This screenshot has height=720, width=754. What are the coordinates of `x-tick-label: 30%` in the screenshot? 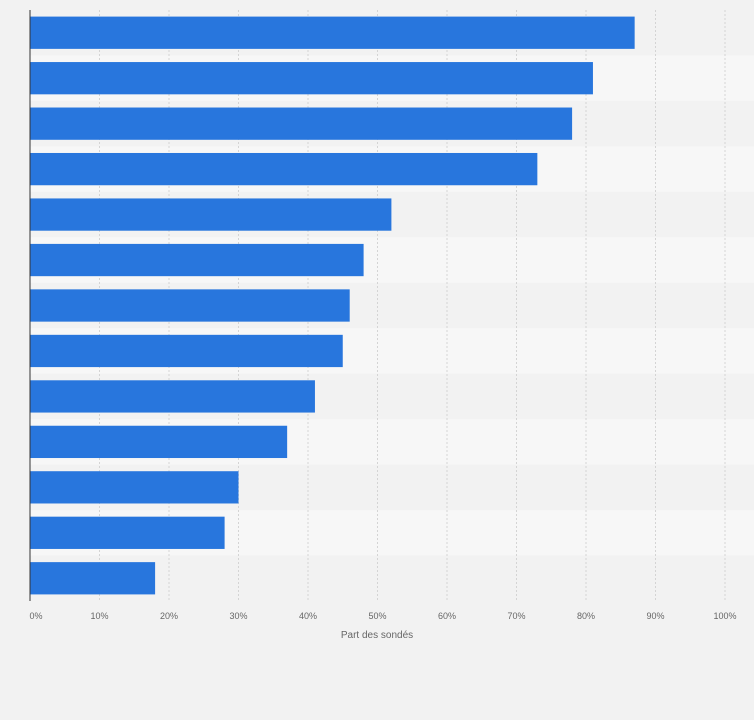 It's located at (238, 616).